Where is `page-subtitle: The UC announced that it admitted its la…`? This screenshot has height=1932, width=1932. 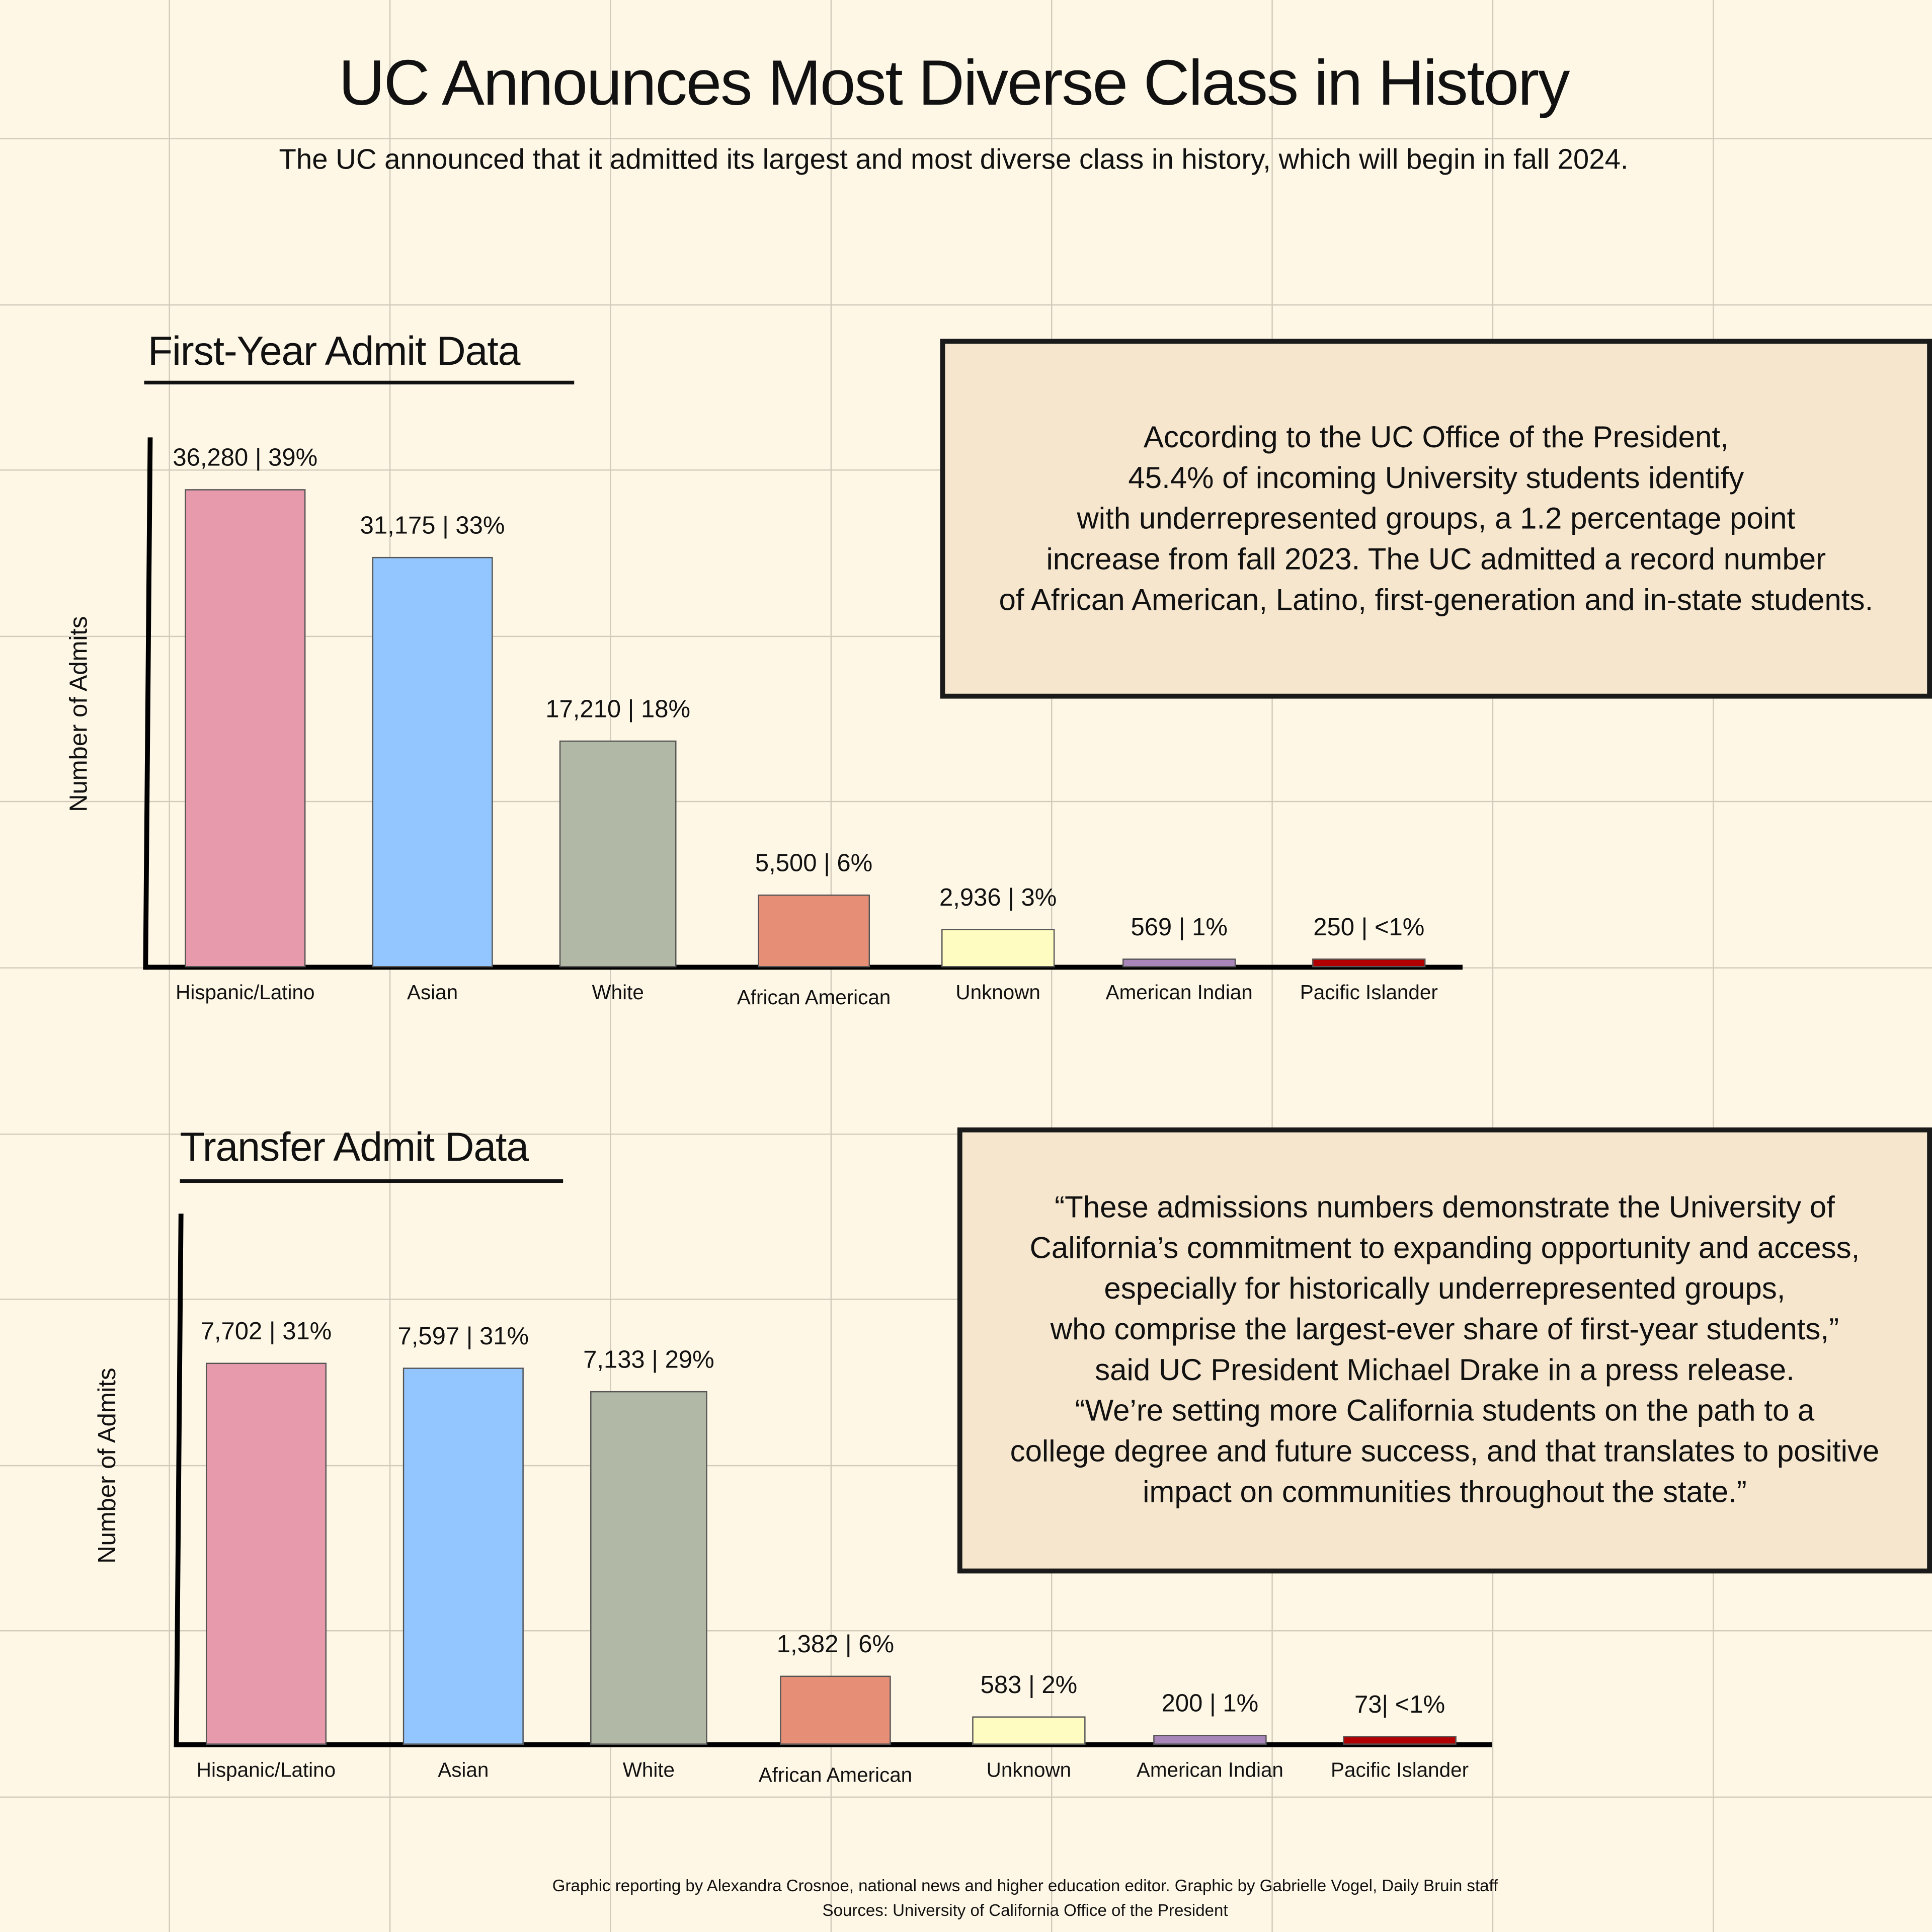 page-subtitle: The UC announced that it admitted its la… is located at coordinates (954, 159).